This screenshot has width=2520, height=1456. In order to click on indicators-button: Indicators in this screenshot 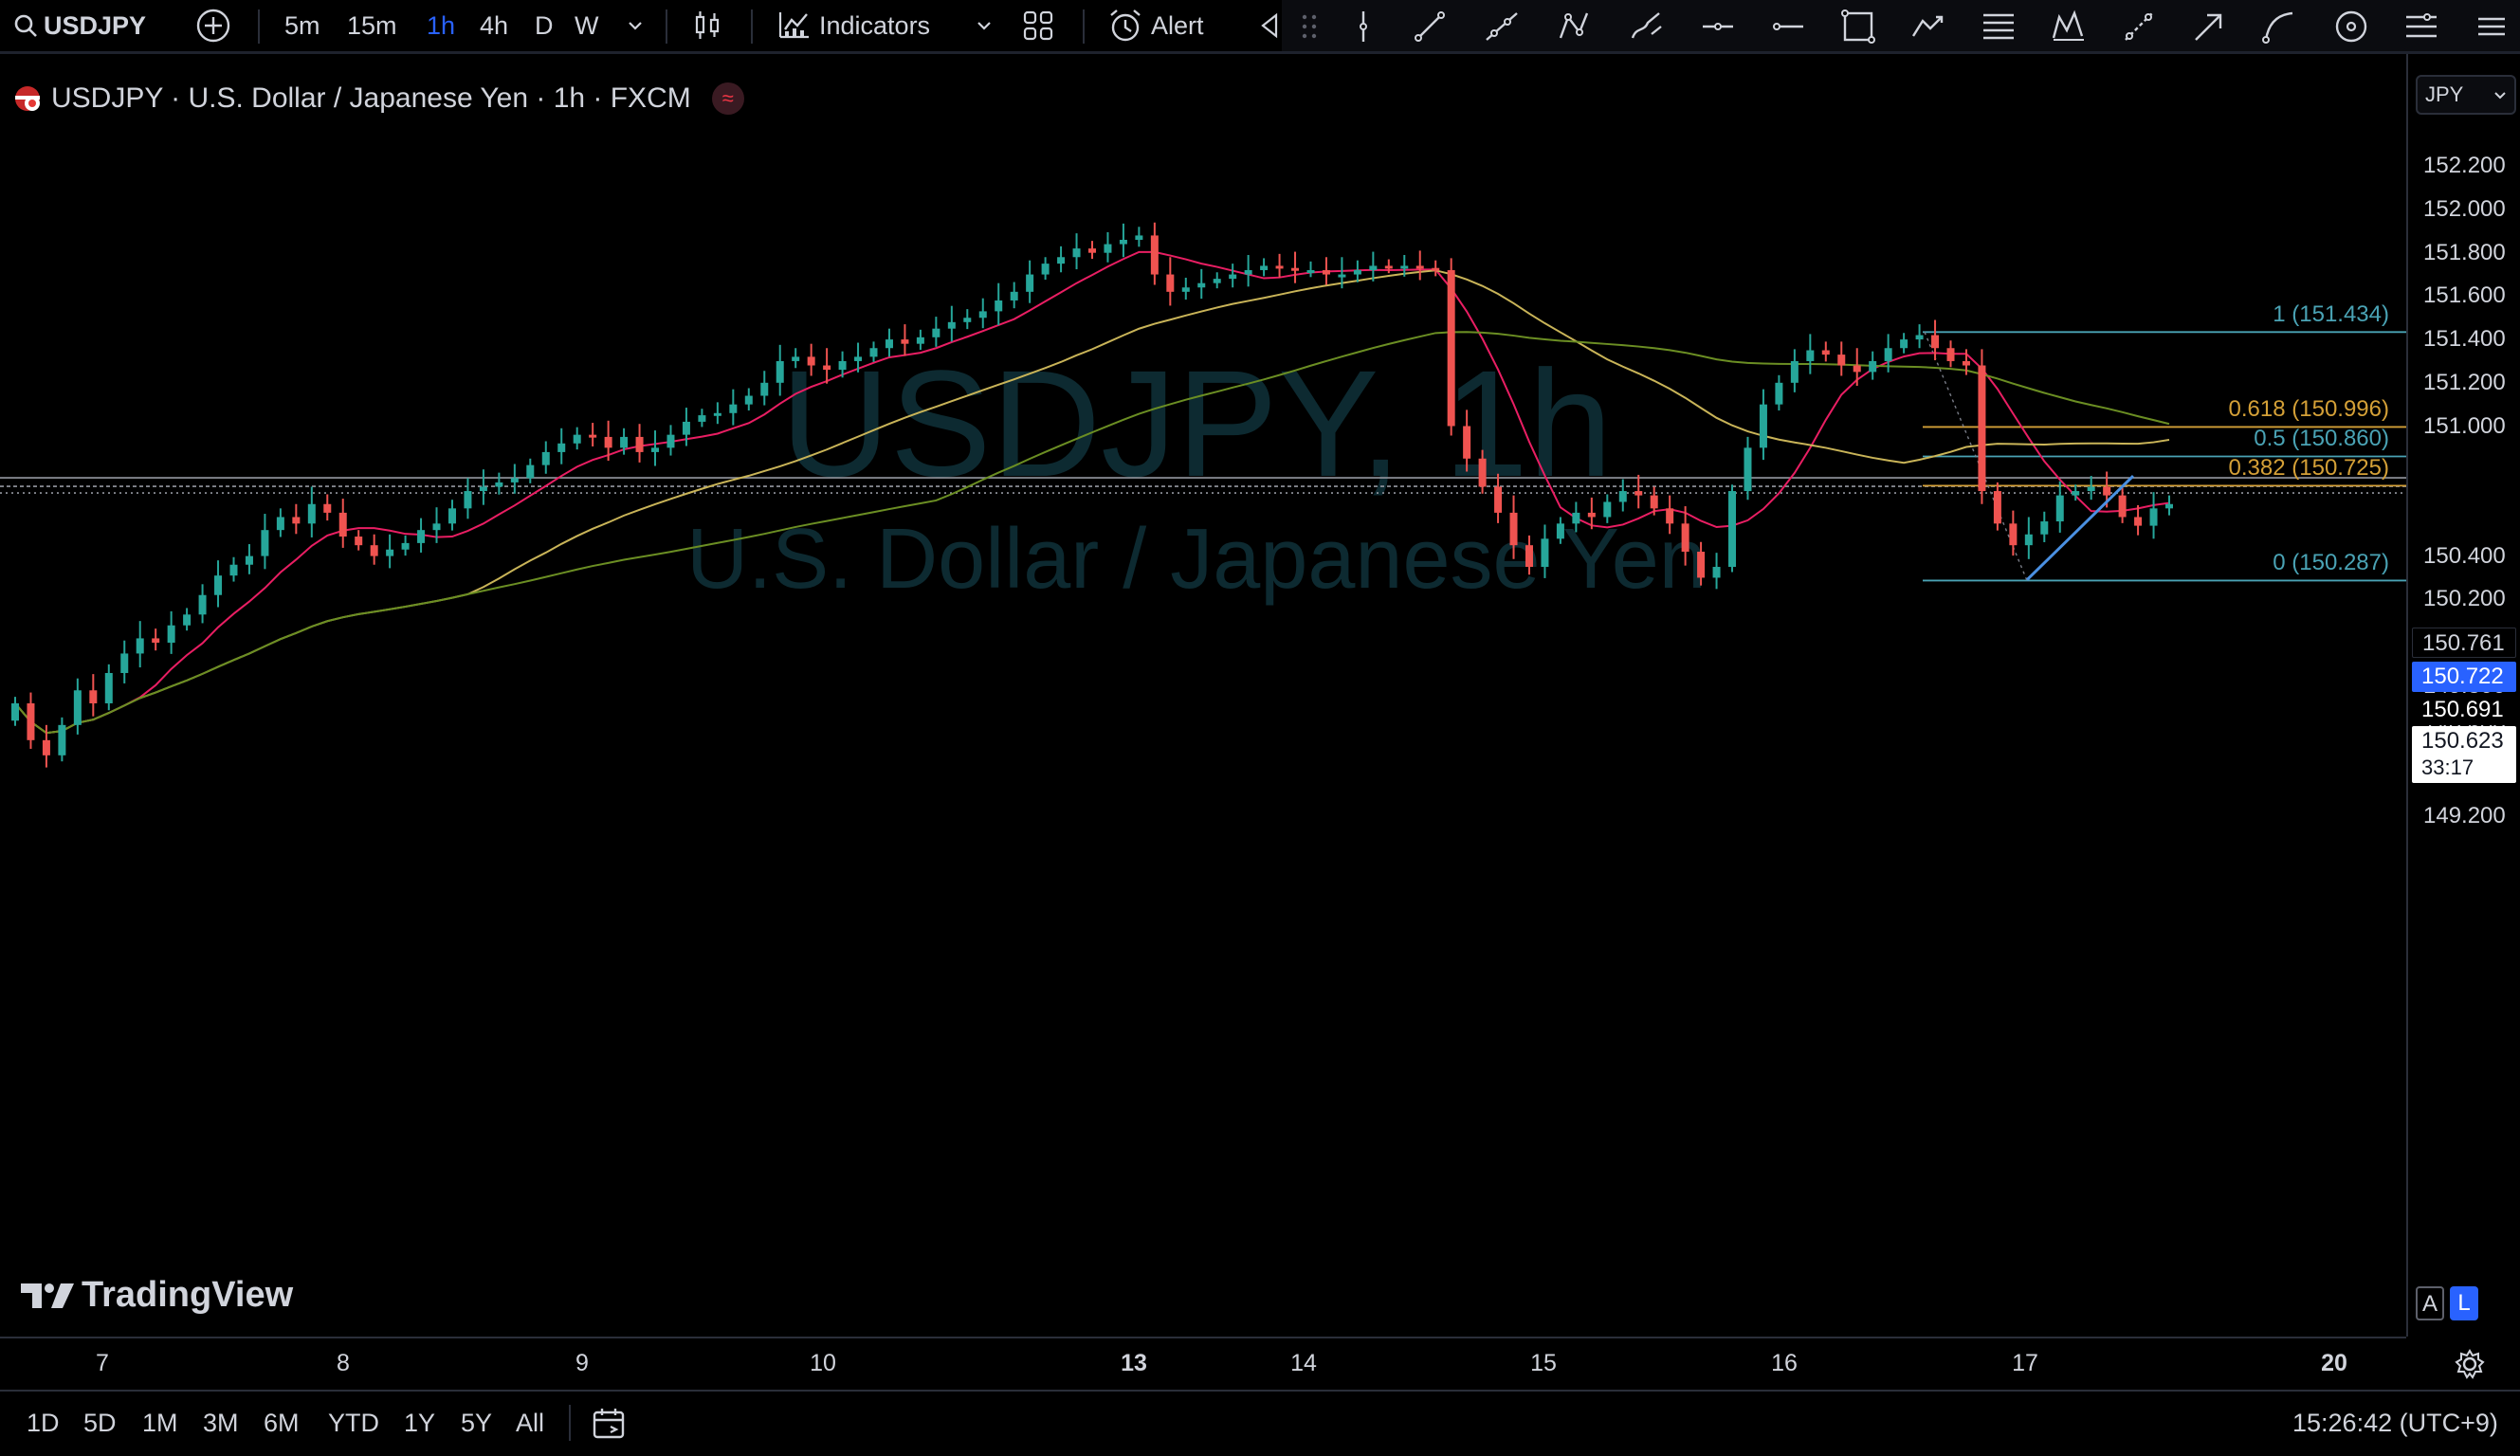, I will do `click(853, 25)`.